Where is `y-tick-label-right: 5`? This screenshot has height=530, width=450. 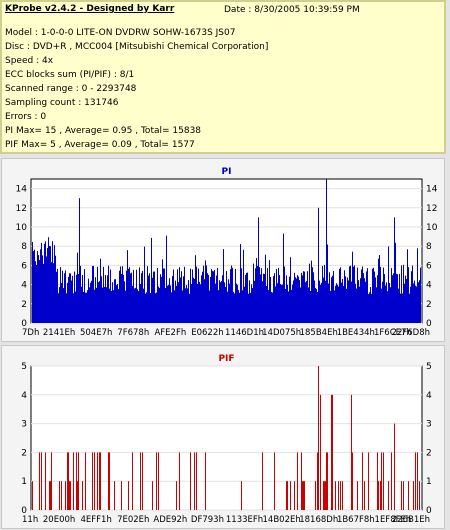
y-tick-label-right: 5 is located at coordinates (429, 367).